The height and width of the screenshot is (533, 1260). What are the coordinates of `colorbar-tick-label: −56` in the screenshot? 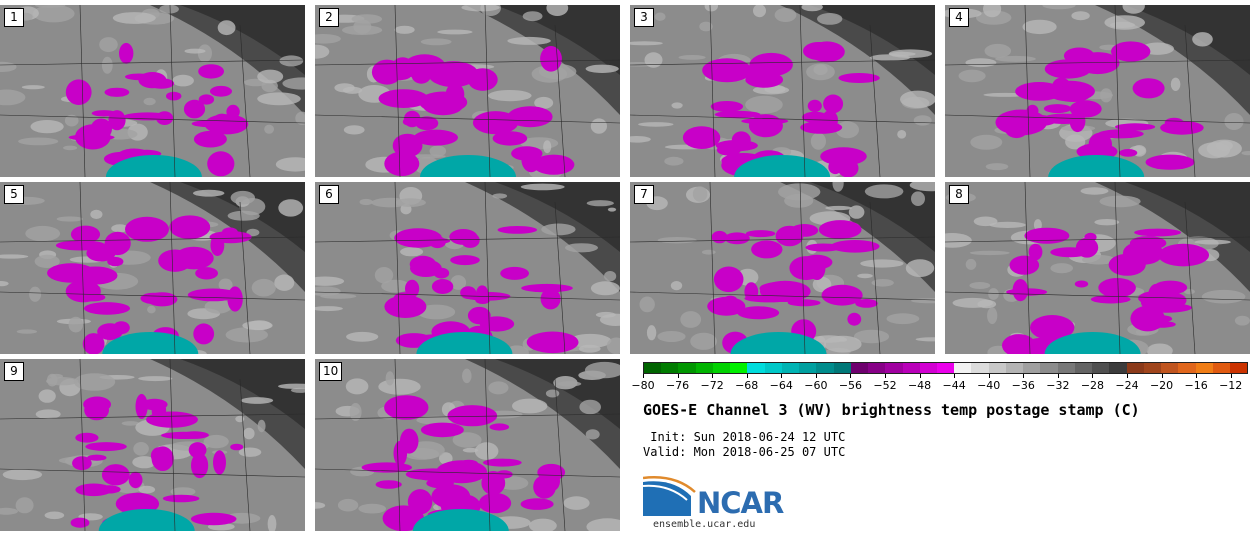 It's located at (850, 385).